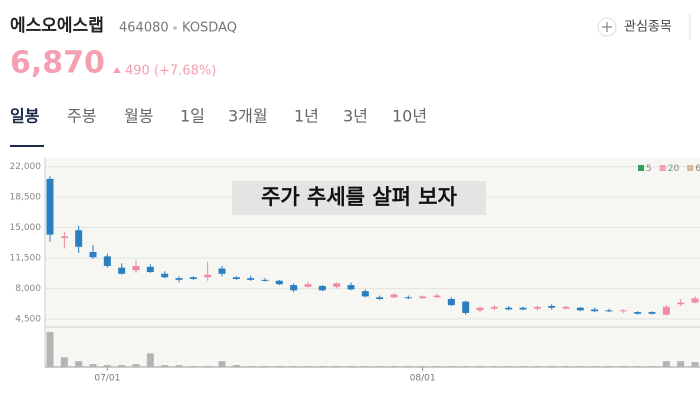 This screenshot has width=700, height=404. Describe the element at coordinates (209, 28) in the screenshot. I see `market: KOSDAQ` at that location.